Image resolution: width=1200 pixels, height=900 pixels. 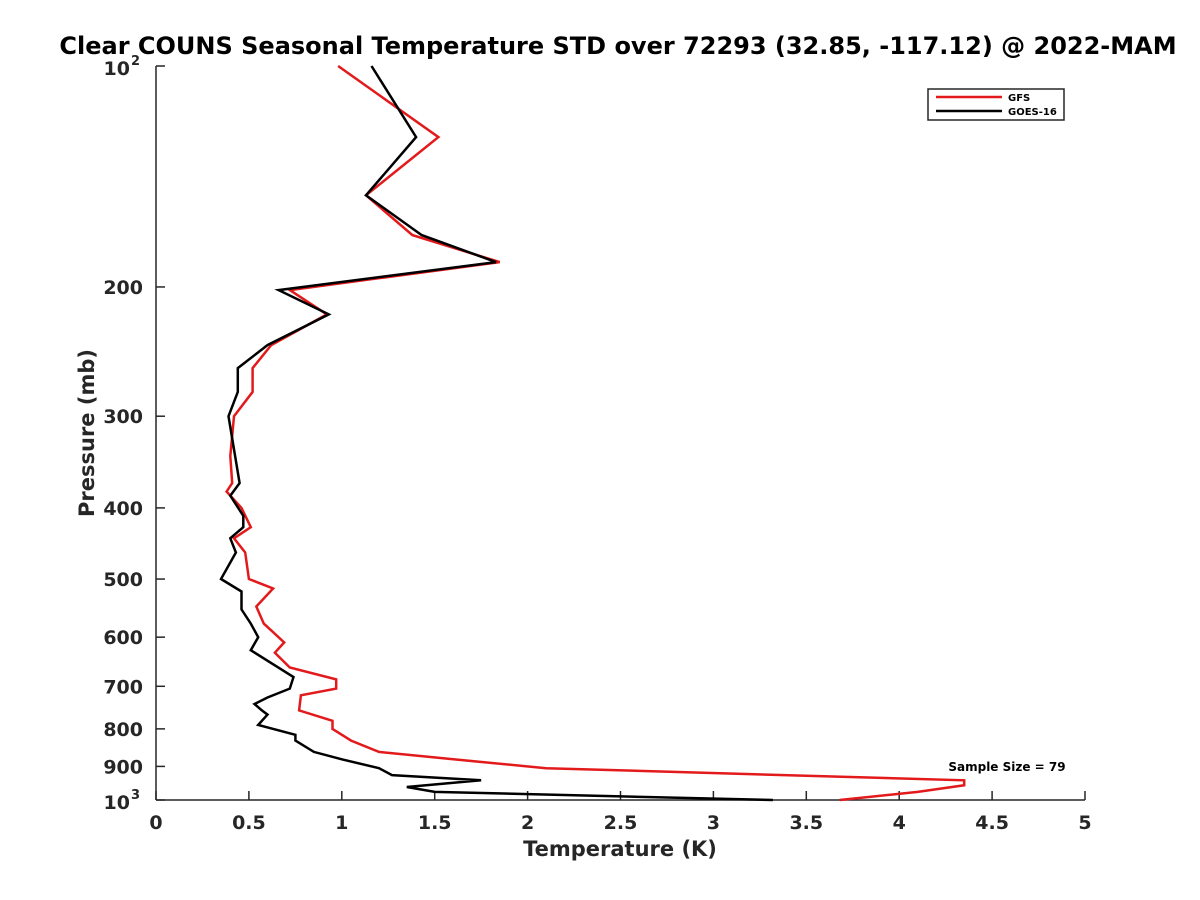 I want to click on legend: GFS GOES-16, so click(x=996, y=104).